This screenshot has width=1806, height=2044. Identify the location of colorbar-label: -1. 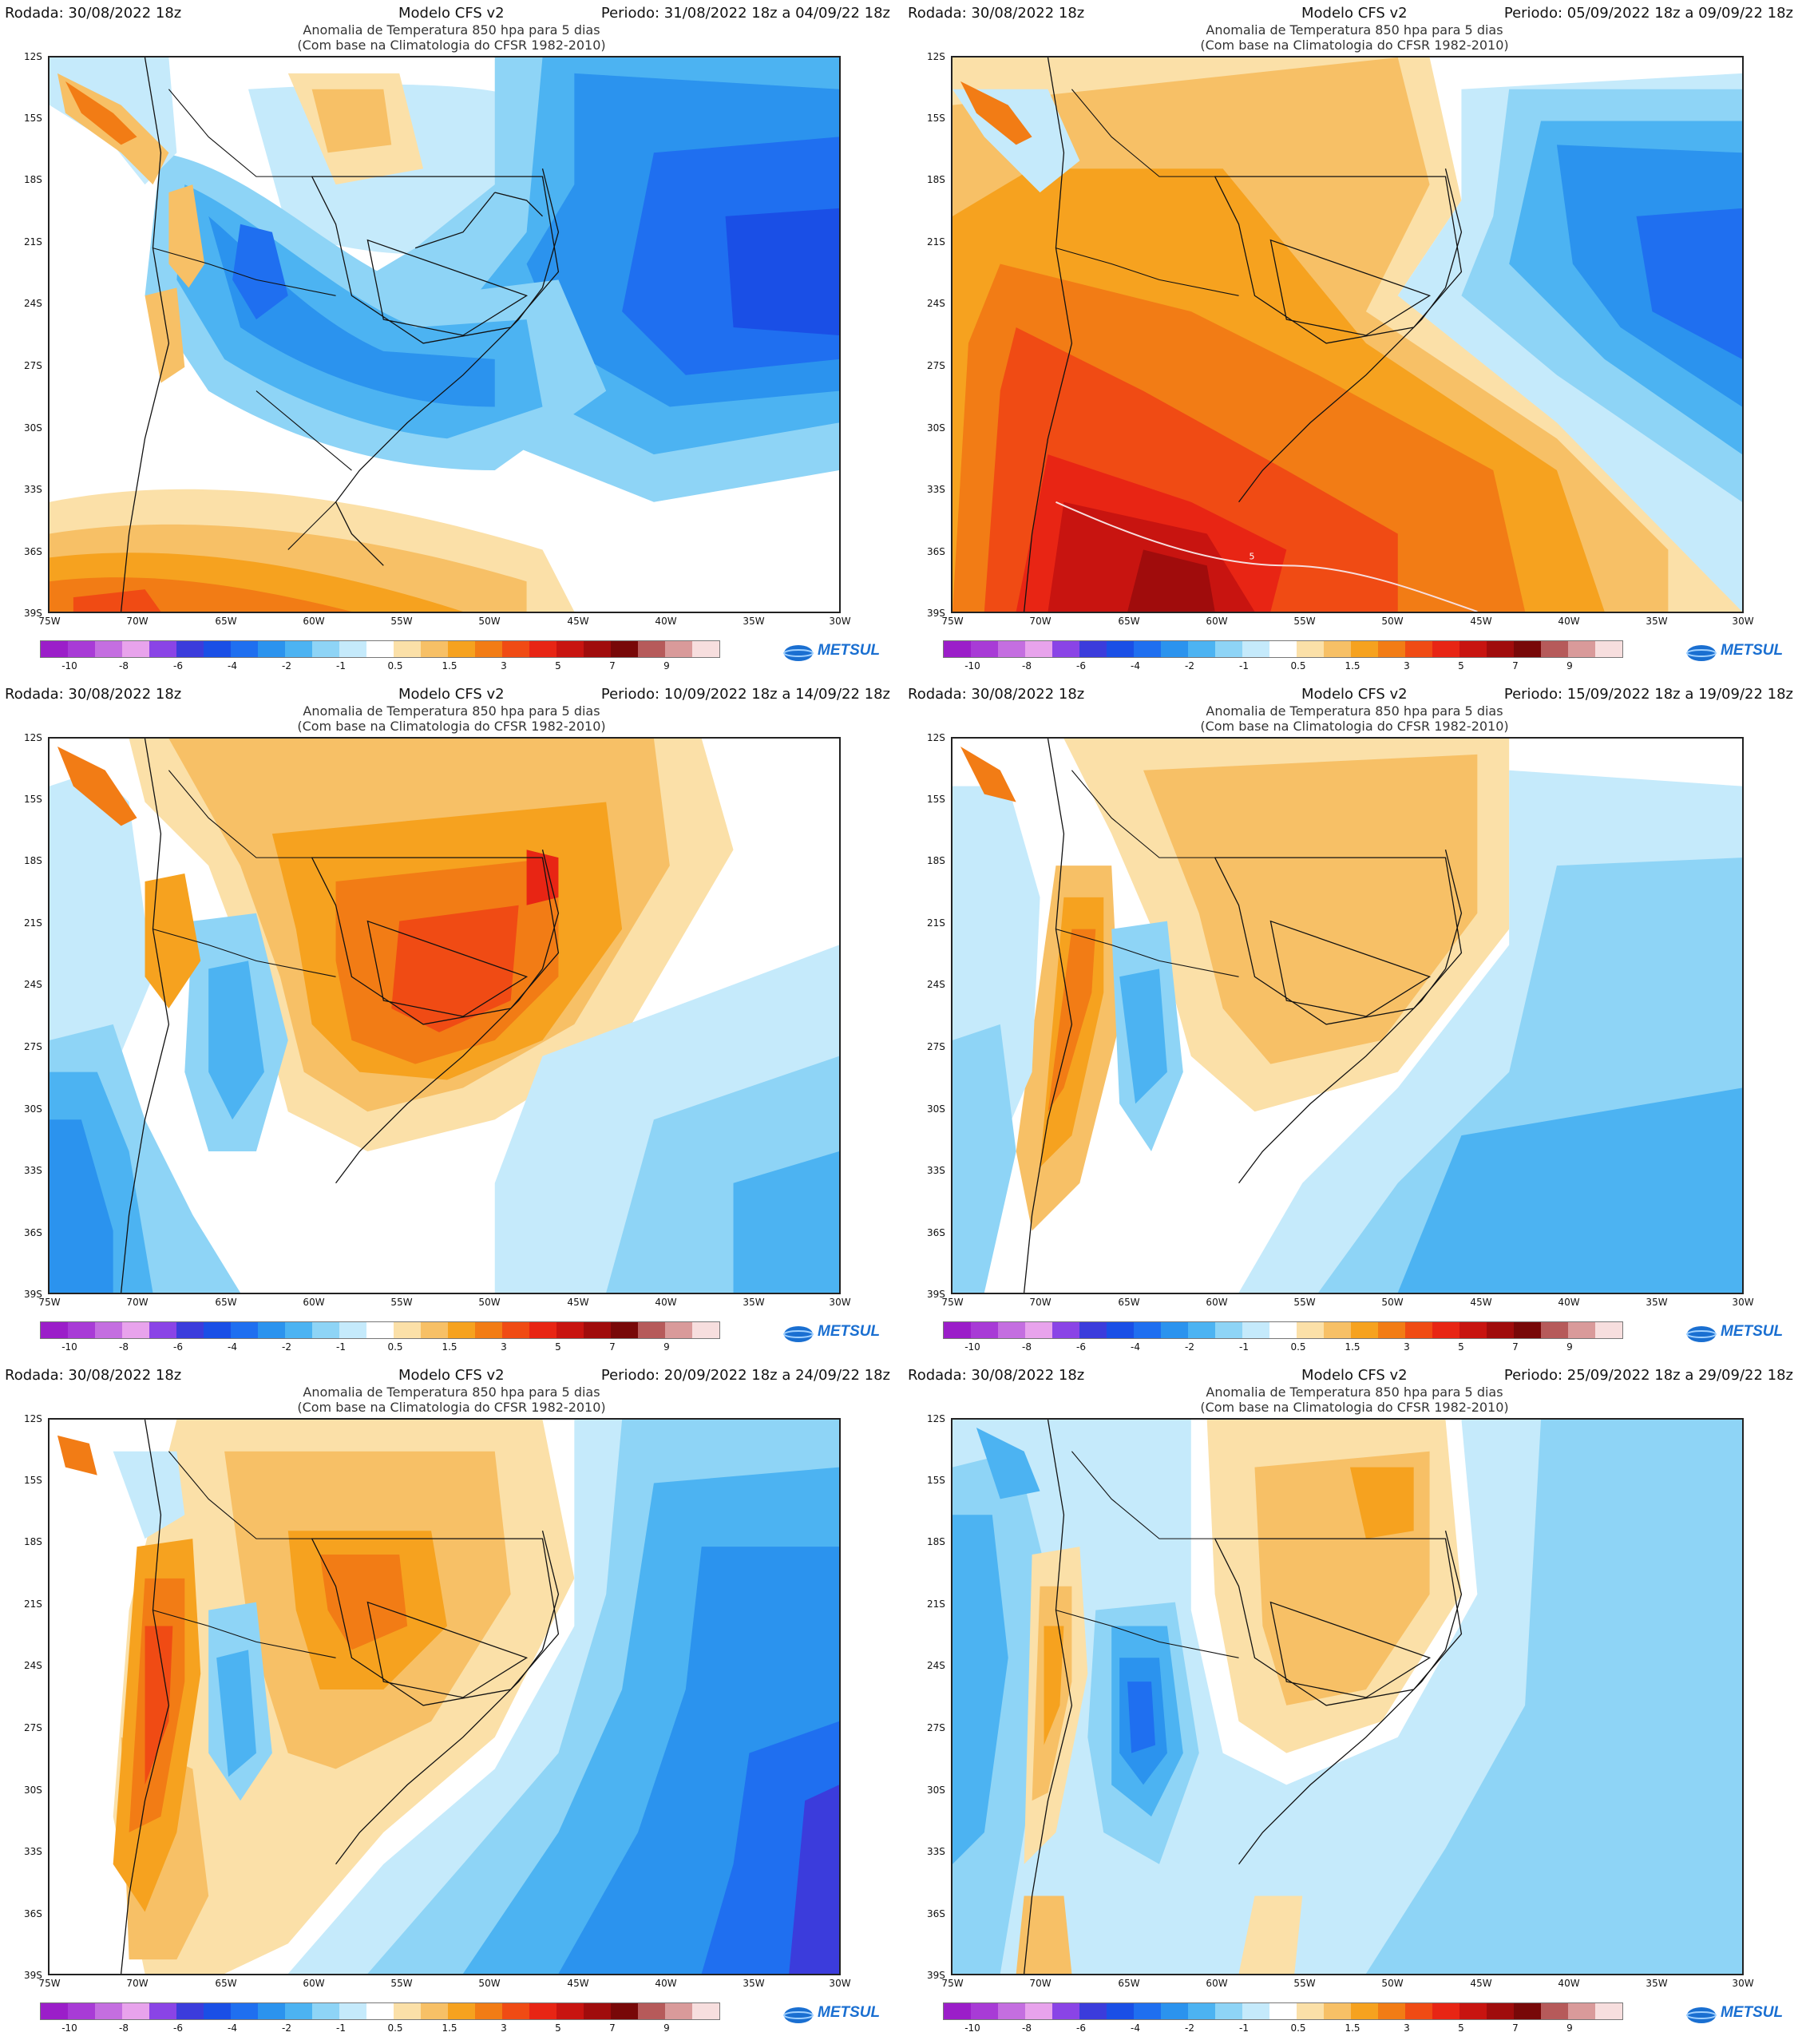
(341, 2028).